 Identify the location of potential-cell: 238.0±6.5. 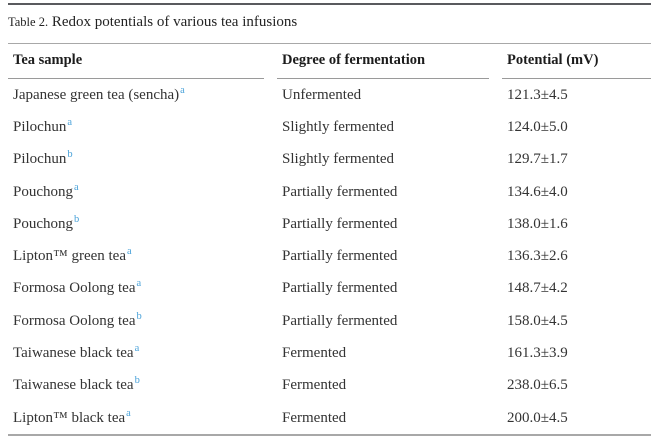
(537, 385).